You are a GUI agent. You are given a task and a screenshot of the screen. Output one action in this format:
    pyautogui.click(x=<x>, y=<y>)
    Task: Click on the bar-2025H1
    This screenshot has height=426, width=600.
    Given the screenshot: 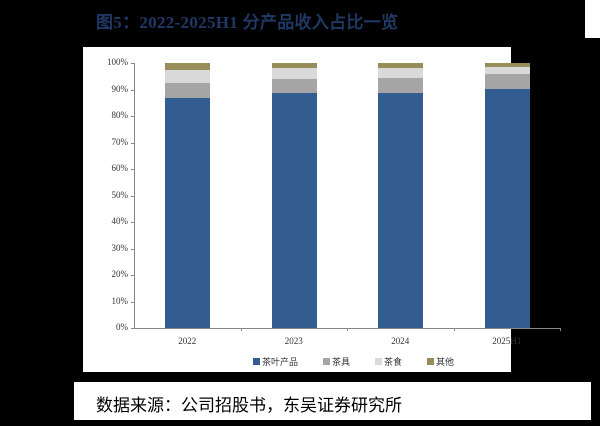 What is the action you would take?
    pyautogui.click(x=507, y=195)
    